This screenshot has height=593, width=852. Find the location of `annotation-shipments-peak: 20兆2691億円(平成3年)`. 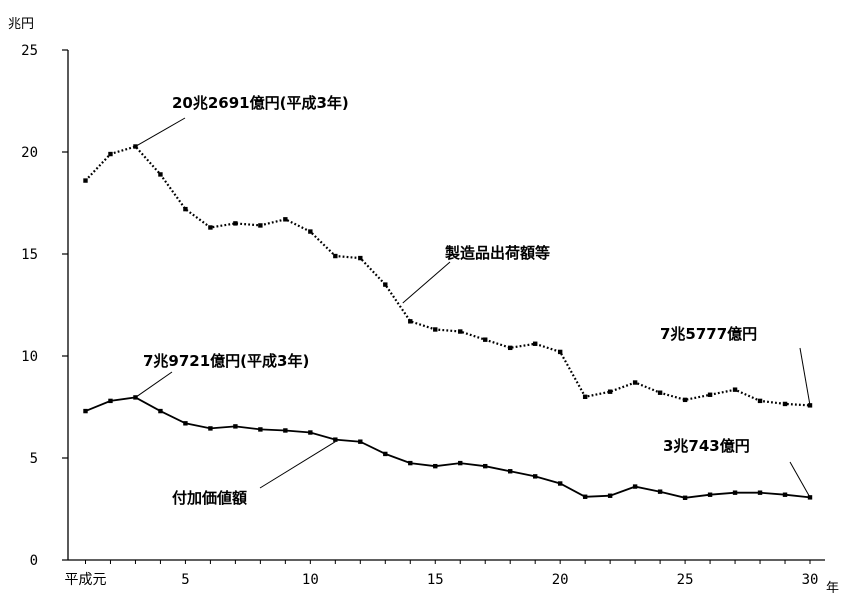

annotation-shipments-peak: 20兆2691億円(平成3年) is located at coordinates (260, 103).